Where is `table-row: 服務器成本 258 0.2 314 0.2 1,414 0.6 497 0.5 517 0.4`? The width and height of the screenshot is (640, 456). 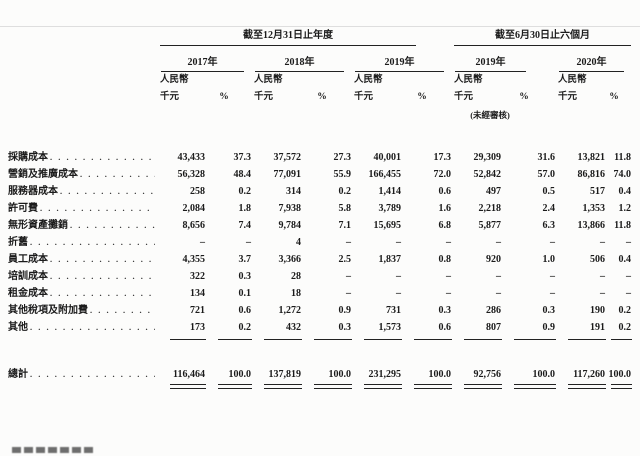
table-row: 服務器成本 258 0.2 314 0.2 1,414 0.6 497 0.5 517 0.4 is located at coordinates (320, 191).